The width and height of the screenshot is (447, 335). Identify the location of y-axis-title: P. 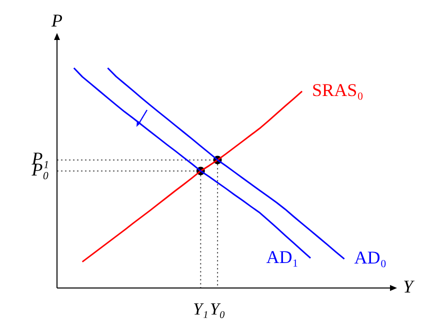
(56, 20).